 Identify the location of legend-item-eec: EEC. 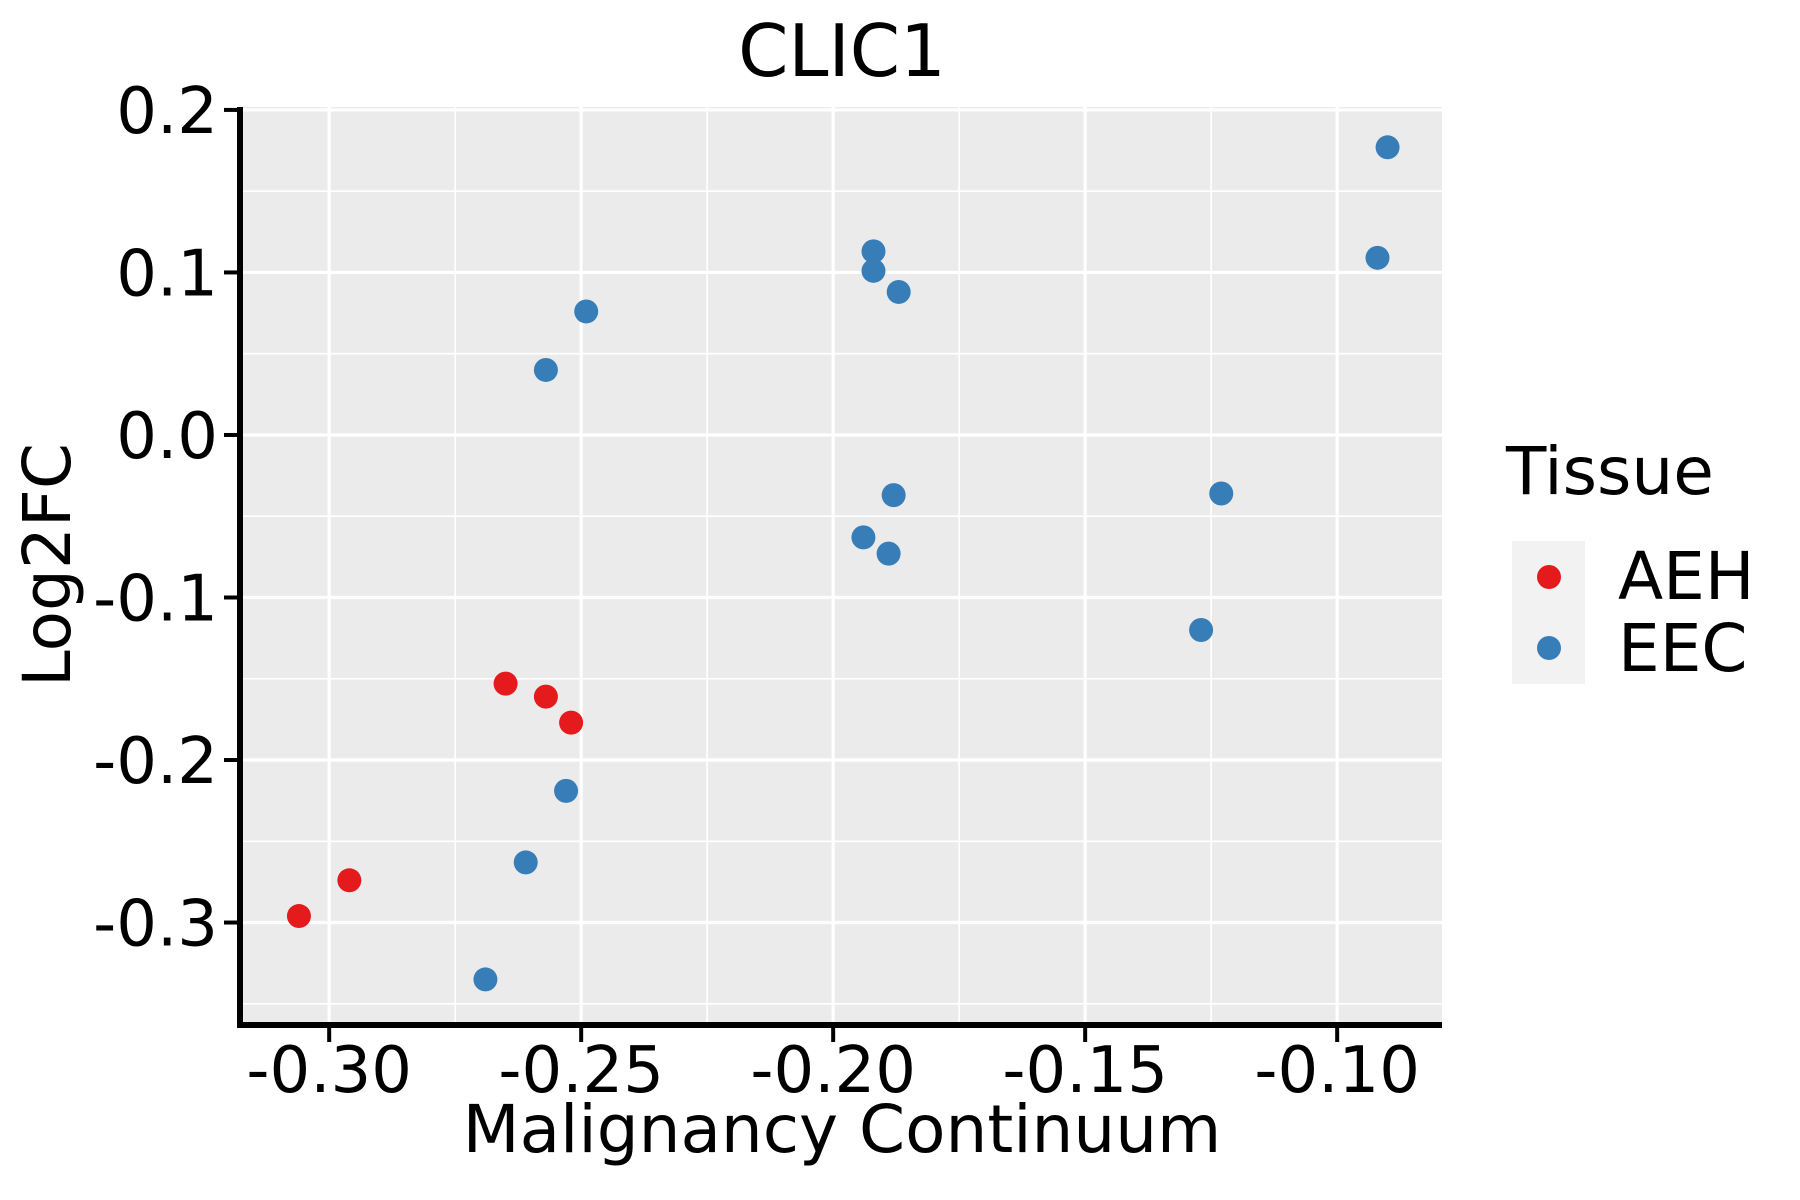
(1630, 648).